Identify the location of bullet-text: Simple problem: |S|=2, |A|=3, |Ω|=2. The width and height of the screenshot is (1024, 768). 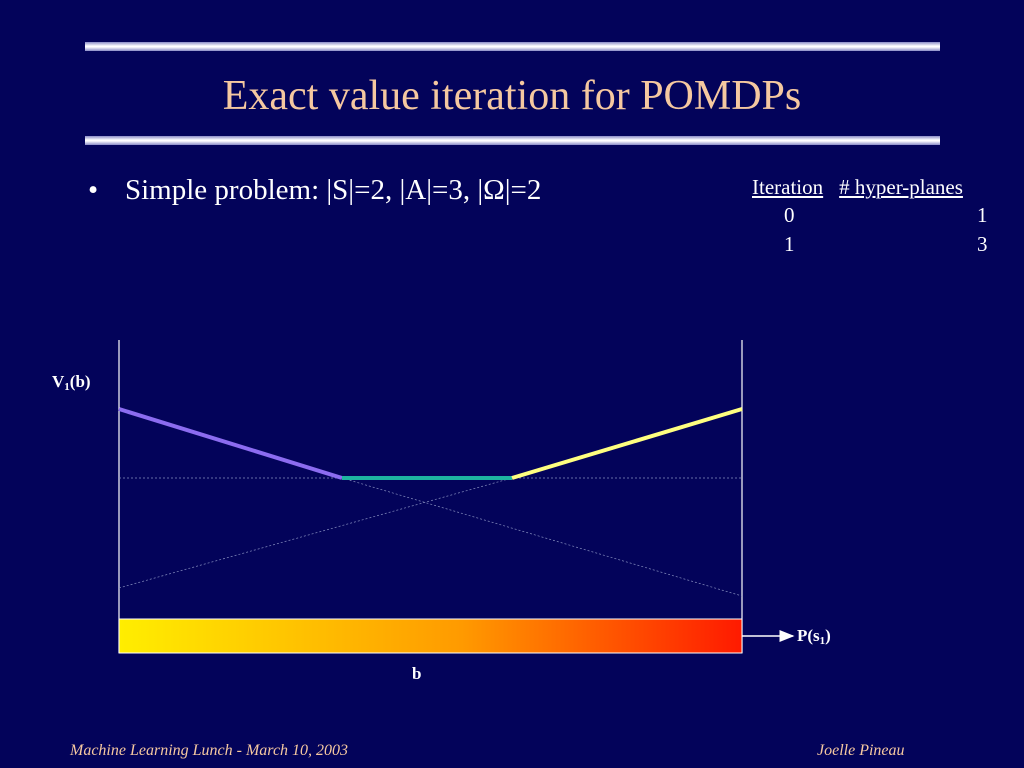
(333, 190).